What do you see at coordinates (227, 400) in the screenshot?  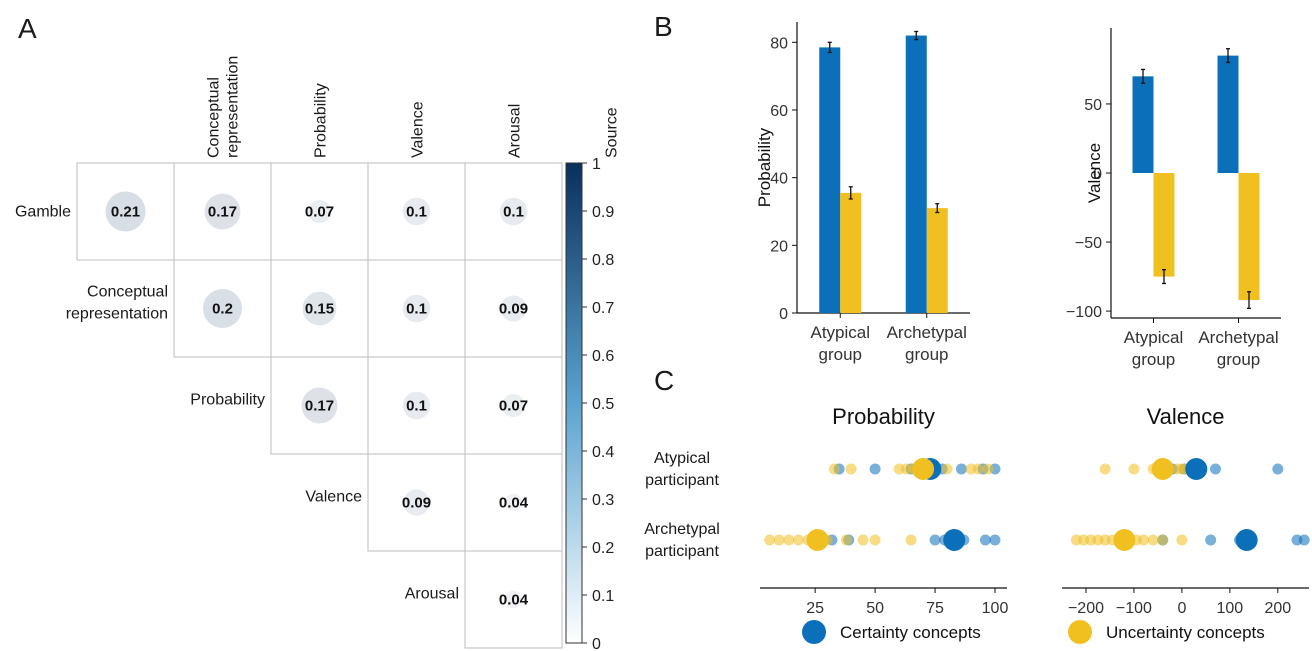 I see `row-label: Probability` at bounding box center [227, 400].